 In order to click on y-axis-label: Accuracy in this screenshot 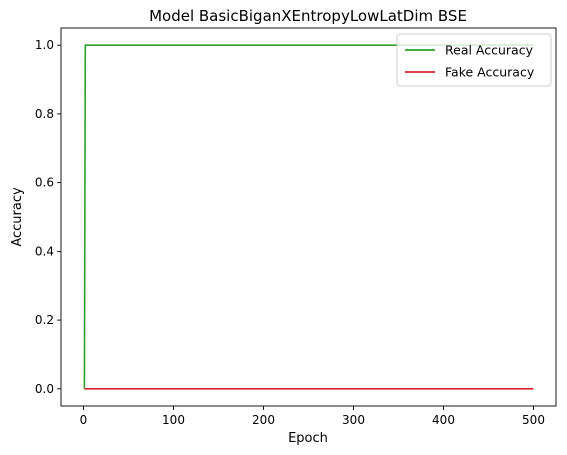, I will do `click(17, 217)`.